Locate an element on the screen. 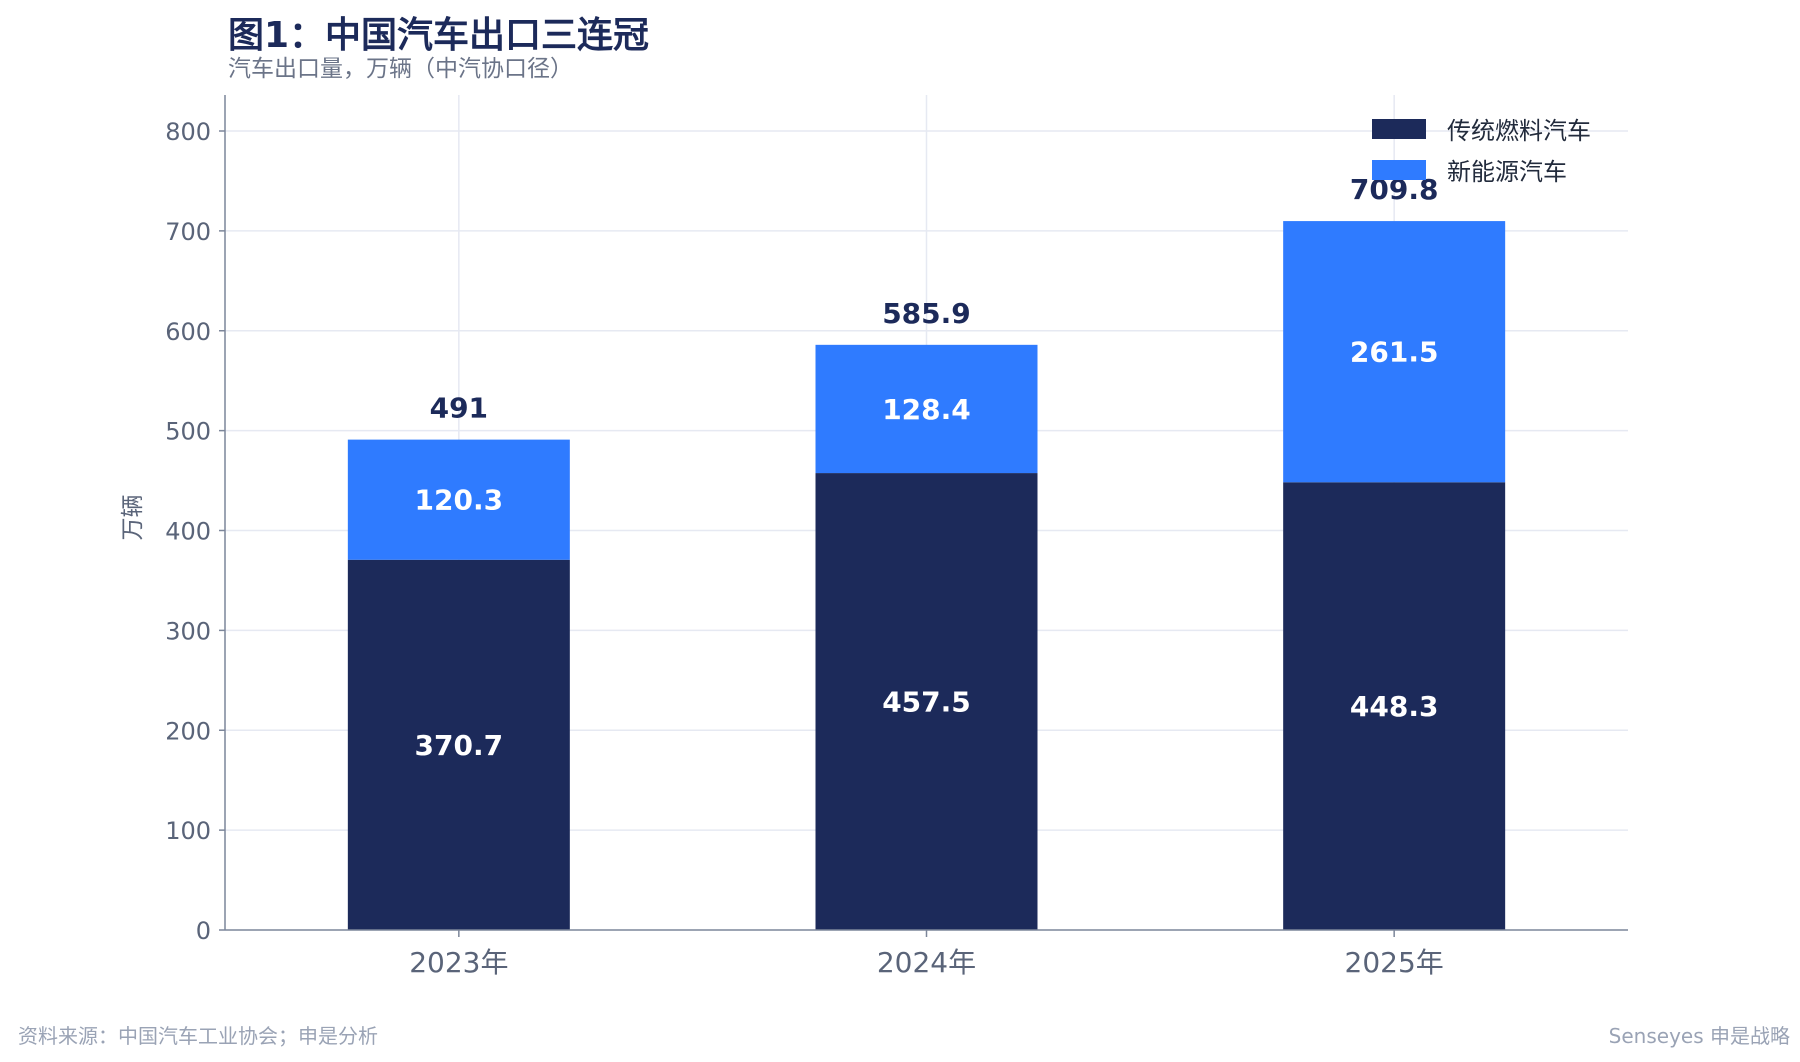 Image resolution: width=1800 pixels, height=1062 pixels. source-note: 资料来源：中国汽车工业协会；申是分析 is located at coordinates (198, 1036).